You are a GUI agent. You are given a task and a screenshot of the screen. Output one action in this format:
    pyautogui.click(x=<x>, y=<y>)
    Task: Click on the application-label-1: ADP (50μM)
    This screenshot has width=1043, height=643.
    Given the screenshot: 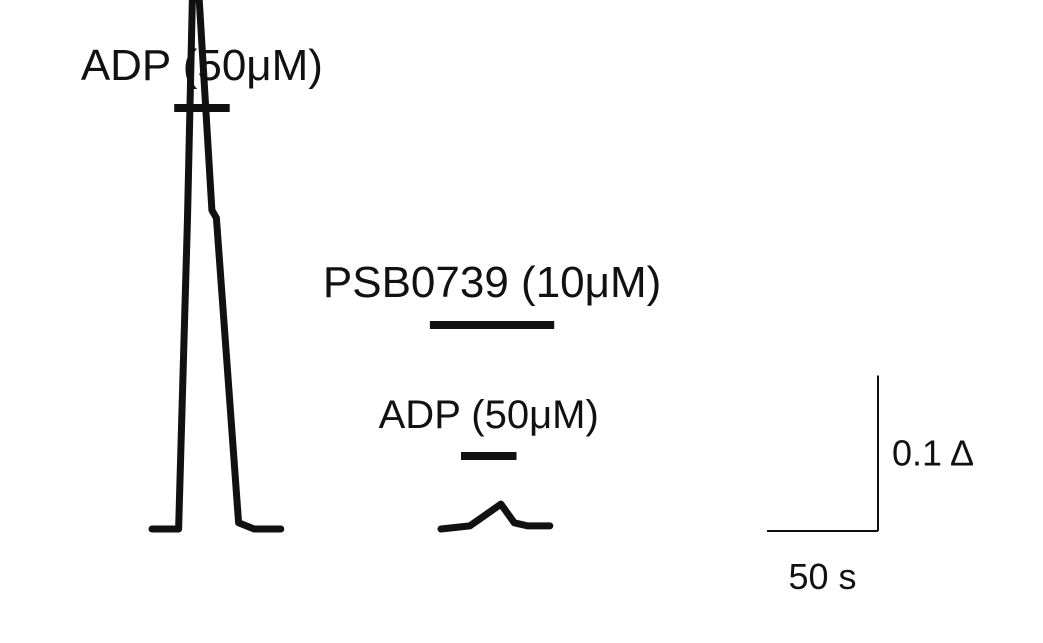 What is the action you would take?
    pyautogui.click(x=202, y=65)
    